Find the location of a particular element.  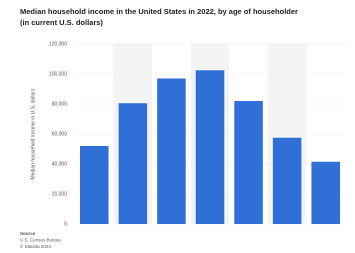

y-axis-label: Median household income in U.S. dollars is located at coordinates (33, 133).